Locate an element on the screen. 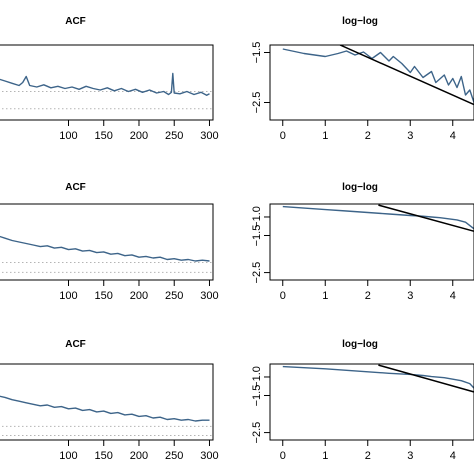  panel-loglog-3: log−log 0 1 2 3 4 −1.0−1.5 −2.5 is located at coordinates (362, 400).